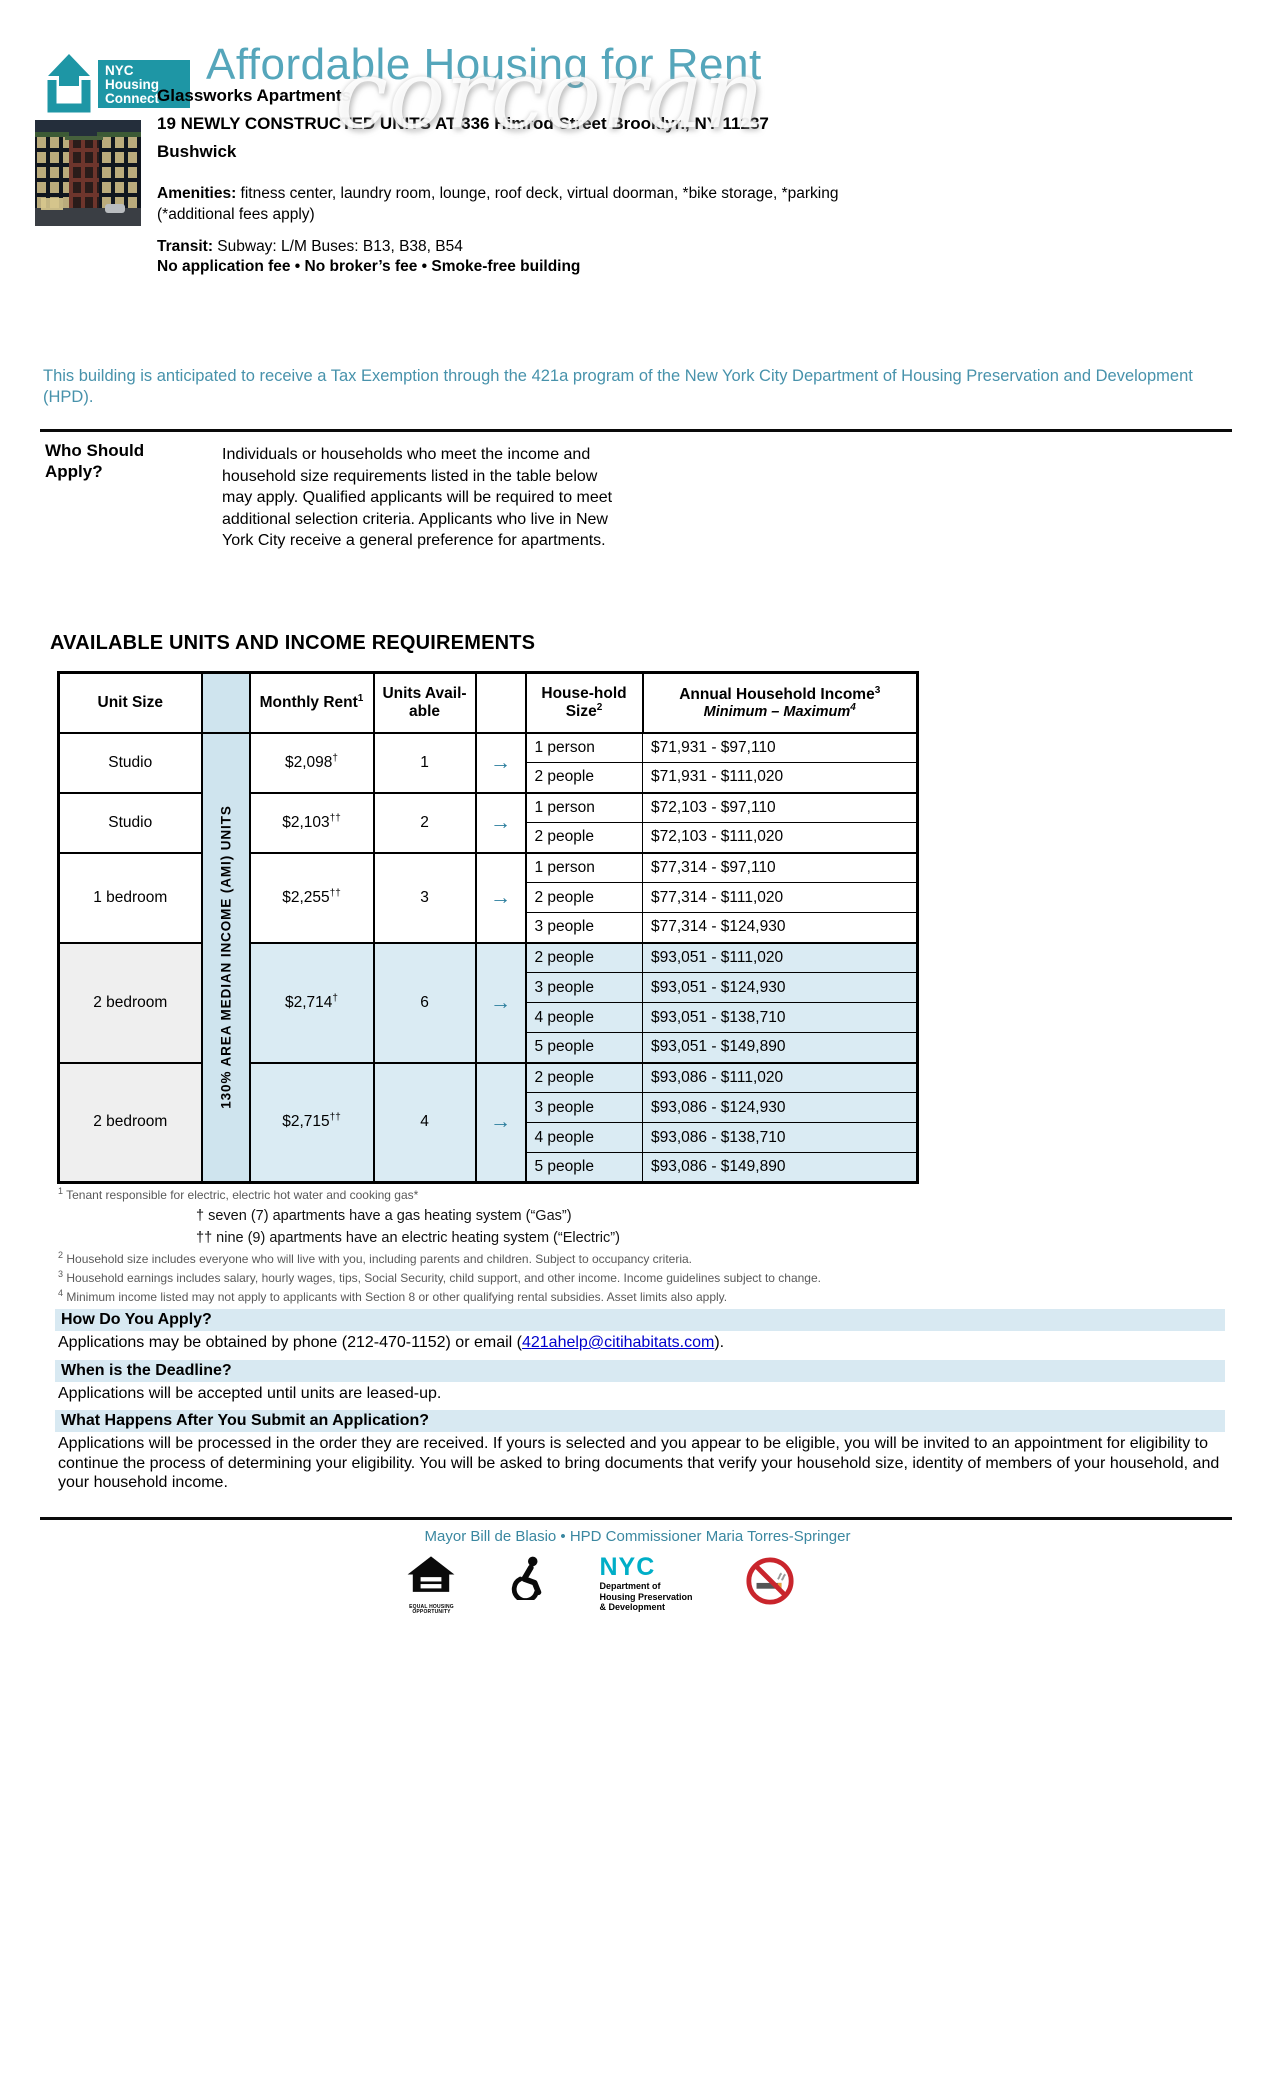 The height and width of the screenshot is (2100, 1275). I want to click on col-header-monthly-rent: Monthly Rent1, so click(311, 702).